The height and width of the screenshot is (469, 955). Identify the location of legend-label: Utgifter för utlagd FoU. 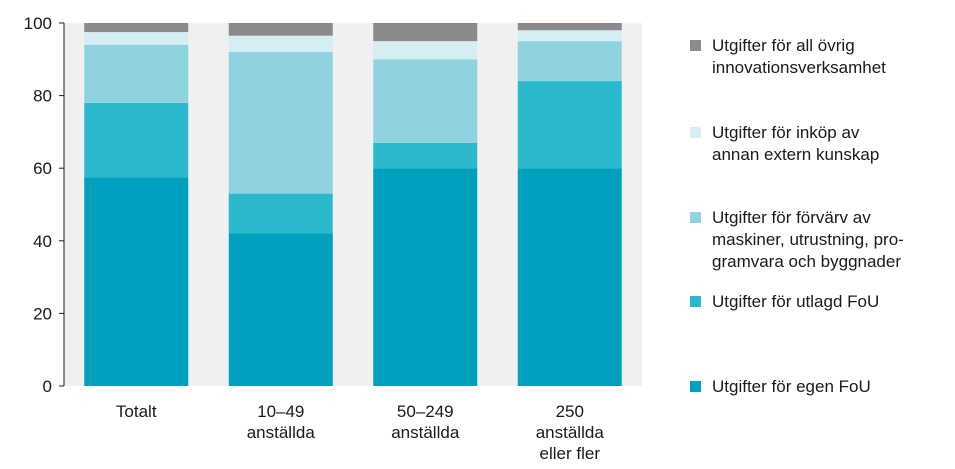
(796, 301).